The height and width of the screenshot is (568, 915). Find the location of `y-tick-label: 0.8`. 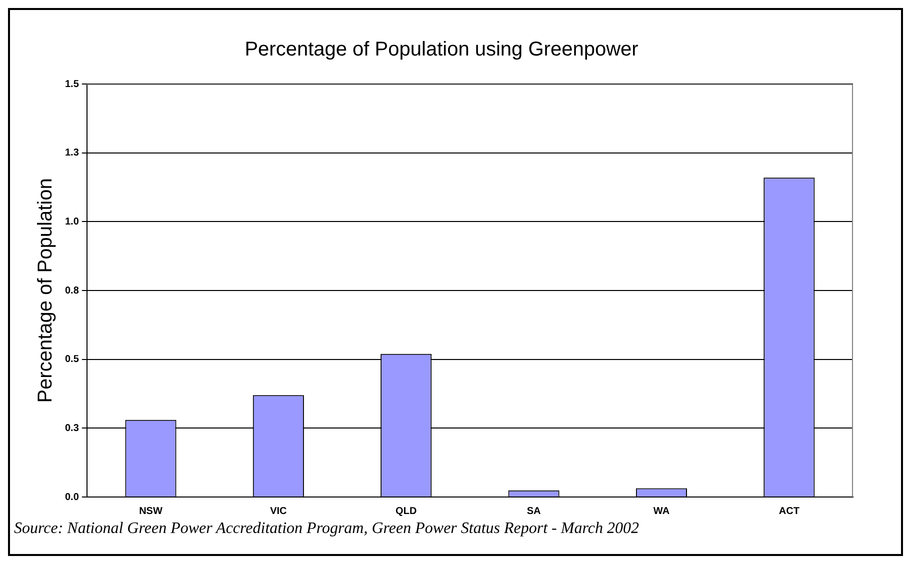

y-tick-label: 0.8 is located at coordinates (72, 290).